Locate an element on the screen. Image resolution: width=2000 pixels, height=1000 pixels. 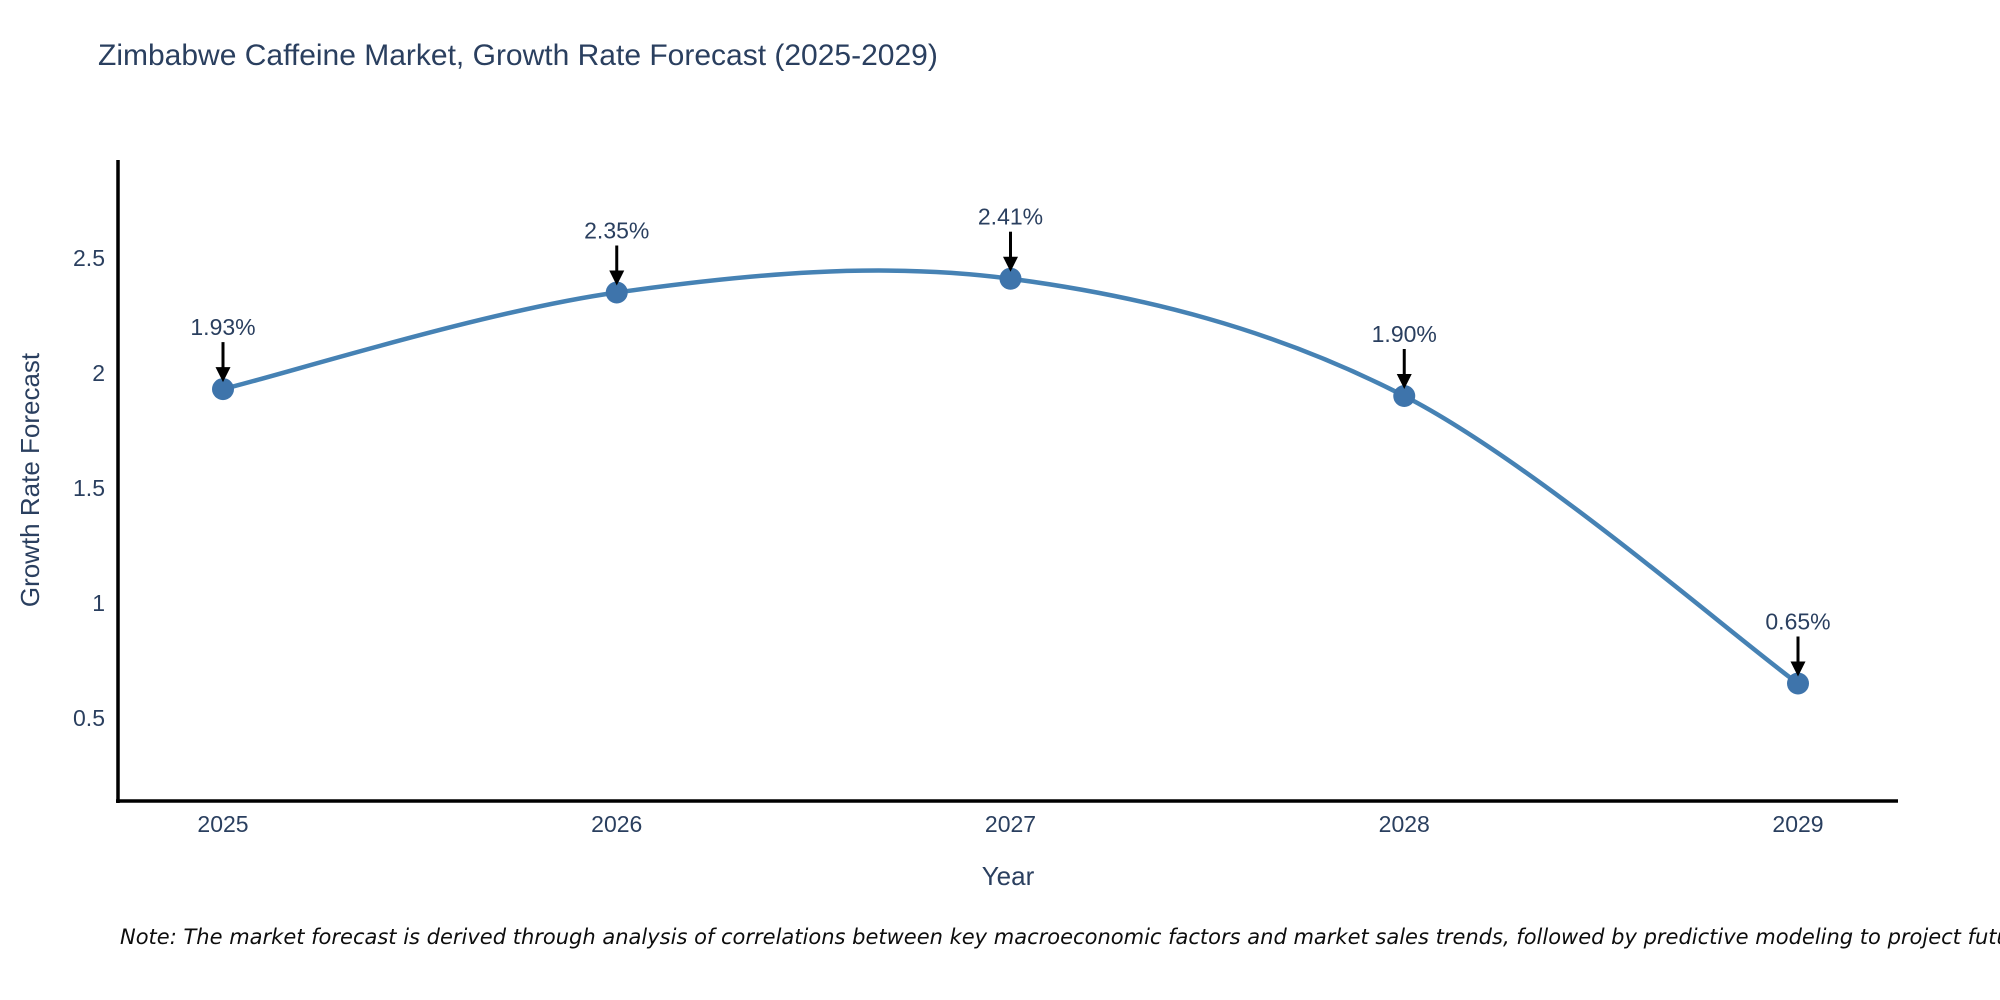
y-tick-label: 2 is located at coordinates (98, 373).